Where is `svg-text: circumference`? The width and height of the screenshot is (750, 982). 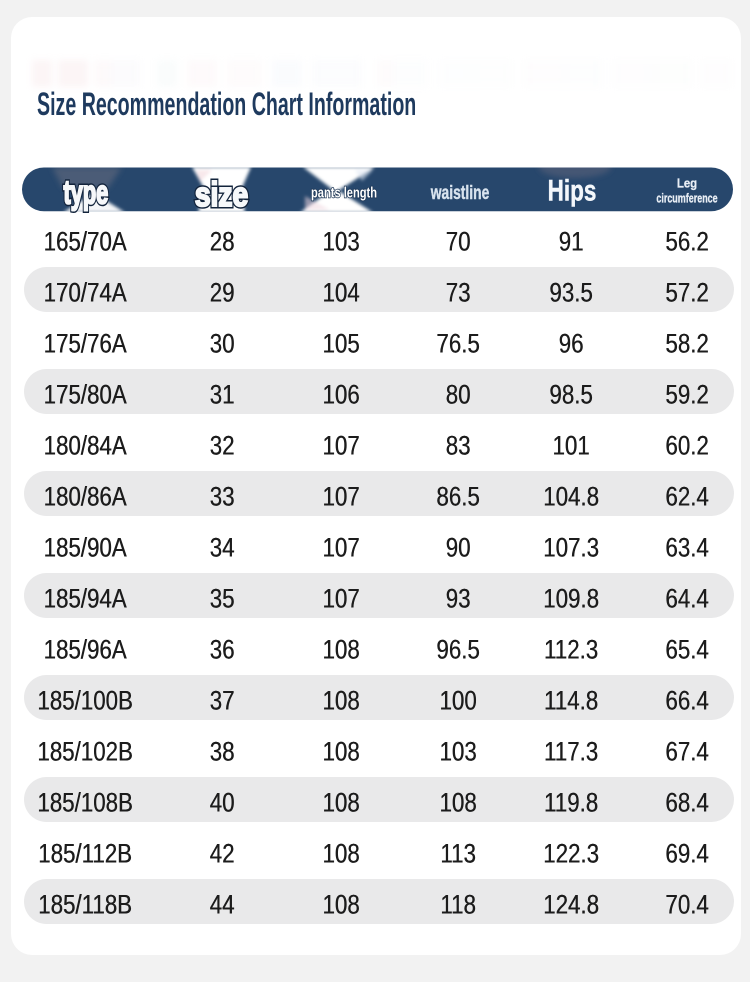
svg-text: circumference is located at coordinates (686, 199).